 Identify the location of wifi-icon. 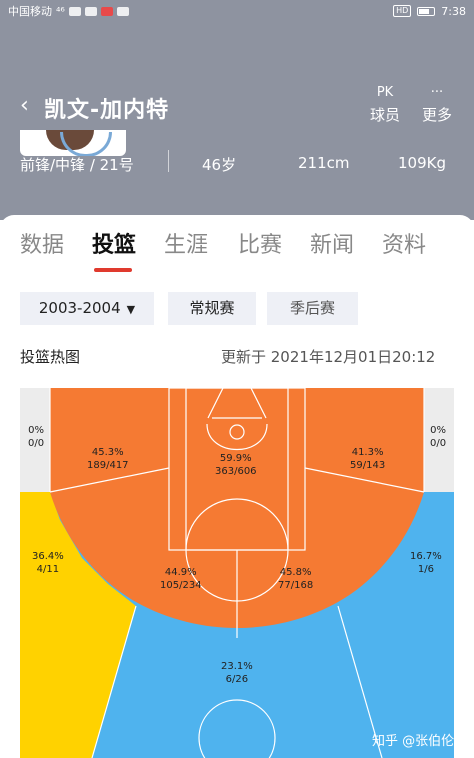
(74, 11).